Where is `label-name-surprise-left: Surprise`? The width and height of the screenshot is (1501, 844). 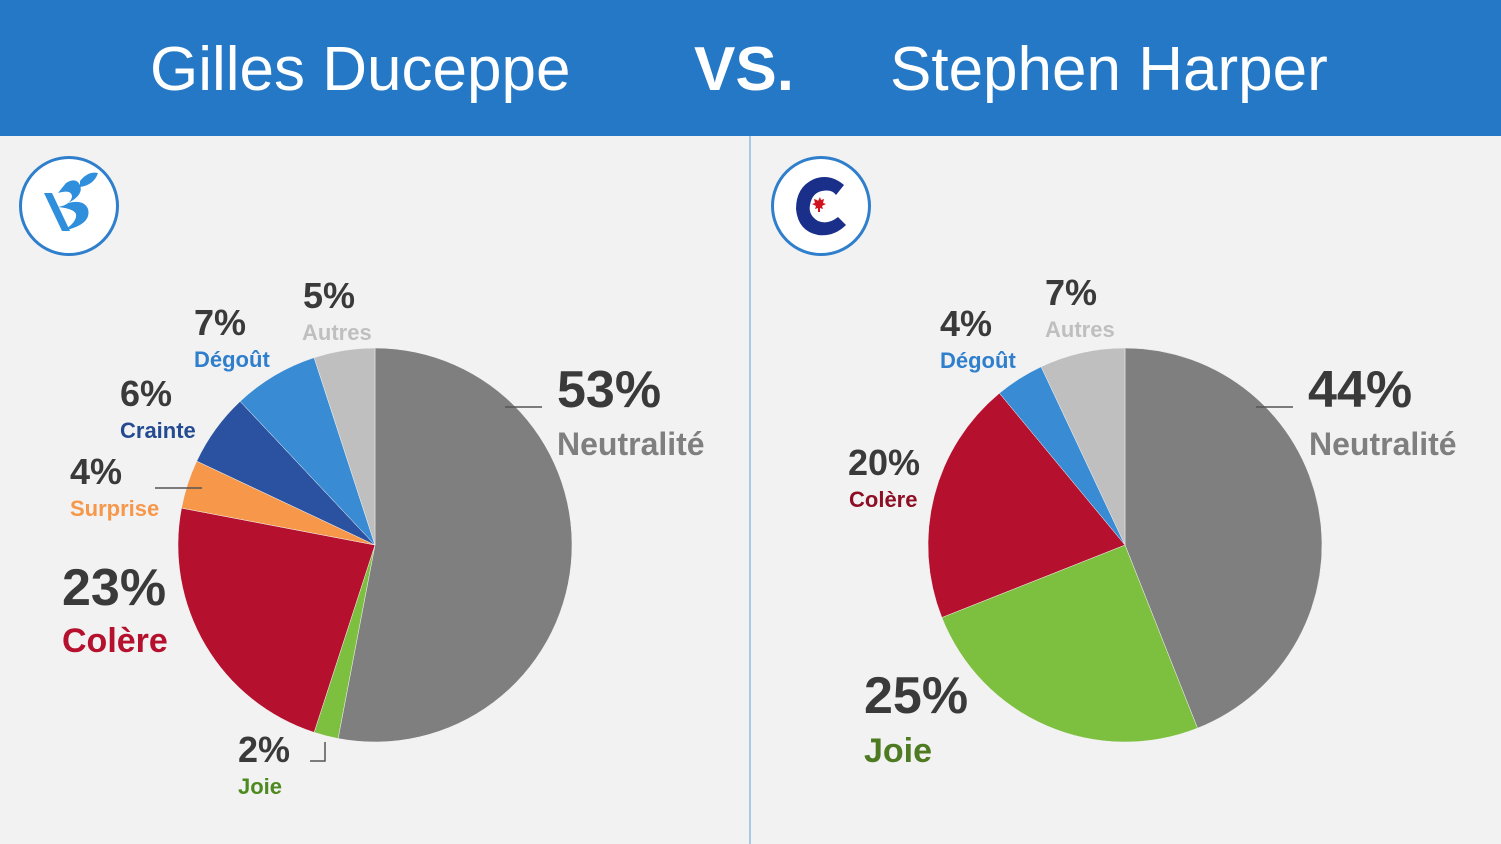 label-name-surprise-left: Surprise is located at coordinates (115, 508).